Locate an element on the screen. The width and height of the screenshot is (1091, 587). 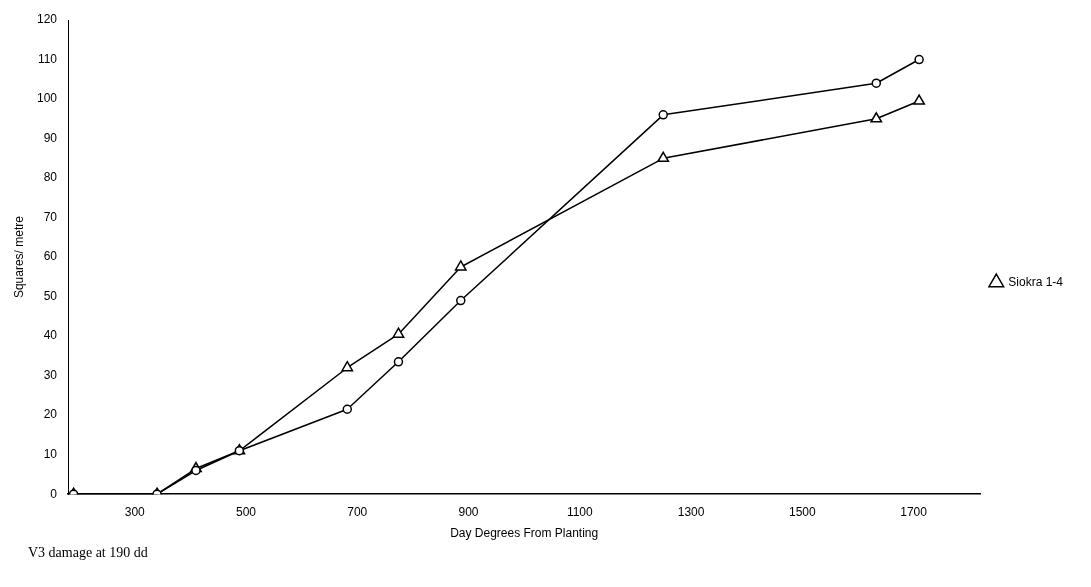
y-tick-label: 80 is located at coordinates (50, 177).